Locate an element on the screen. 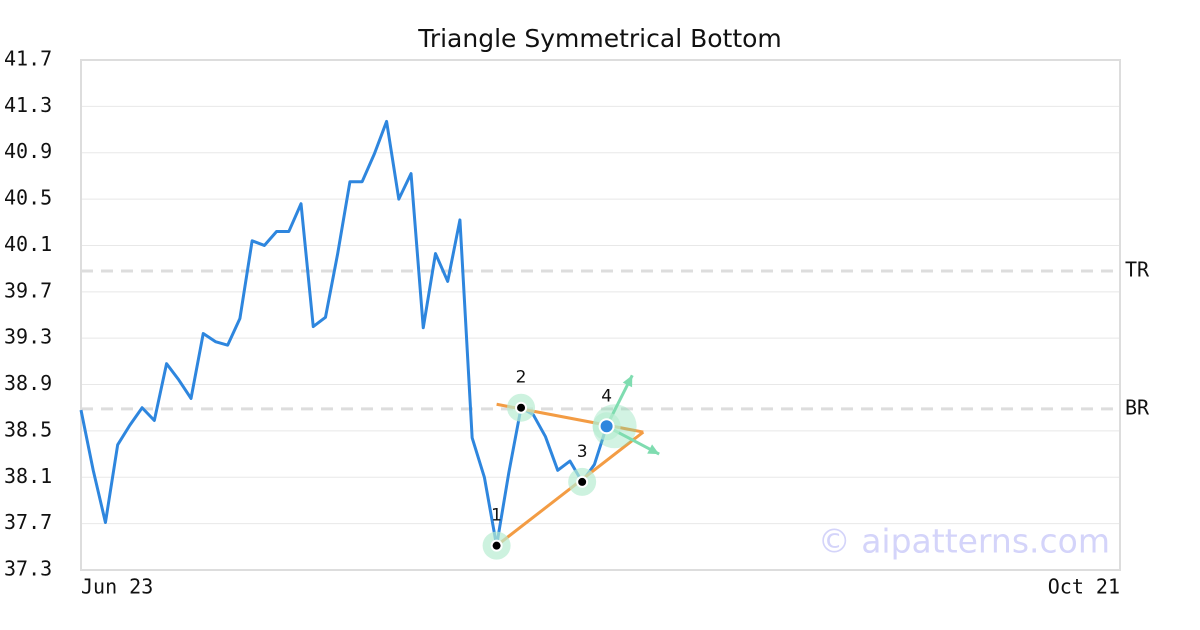 The image size is (1200, 630). y-tick-label: 40.9 is located at coordinates (28, 151).